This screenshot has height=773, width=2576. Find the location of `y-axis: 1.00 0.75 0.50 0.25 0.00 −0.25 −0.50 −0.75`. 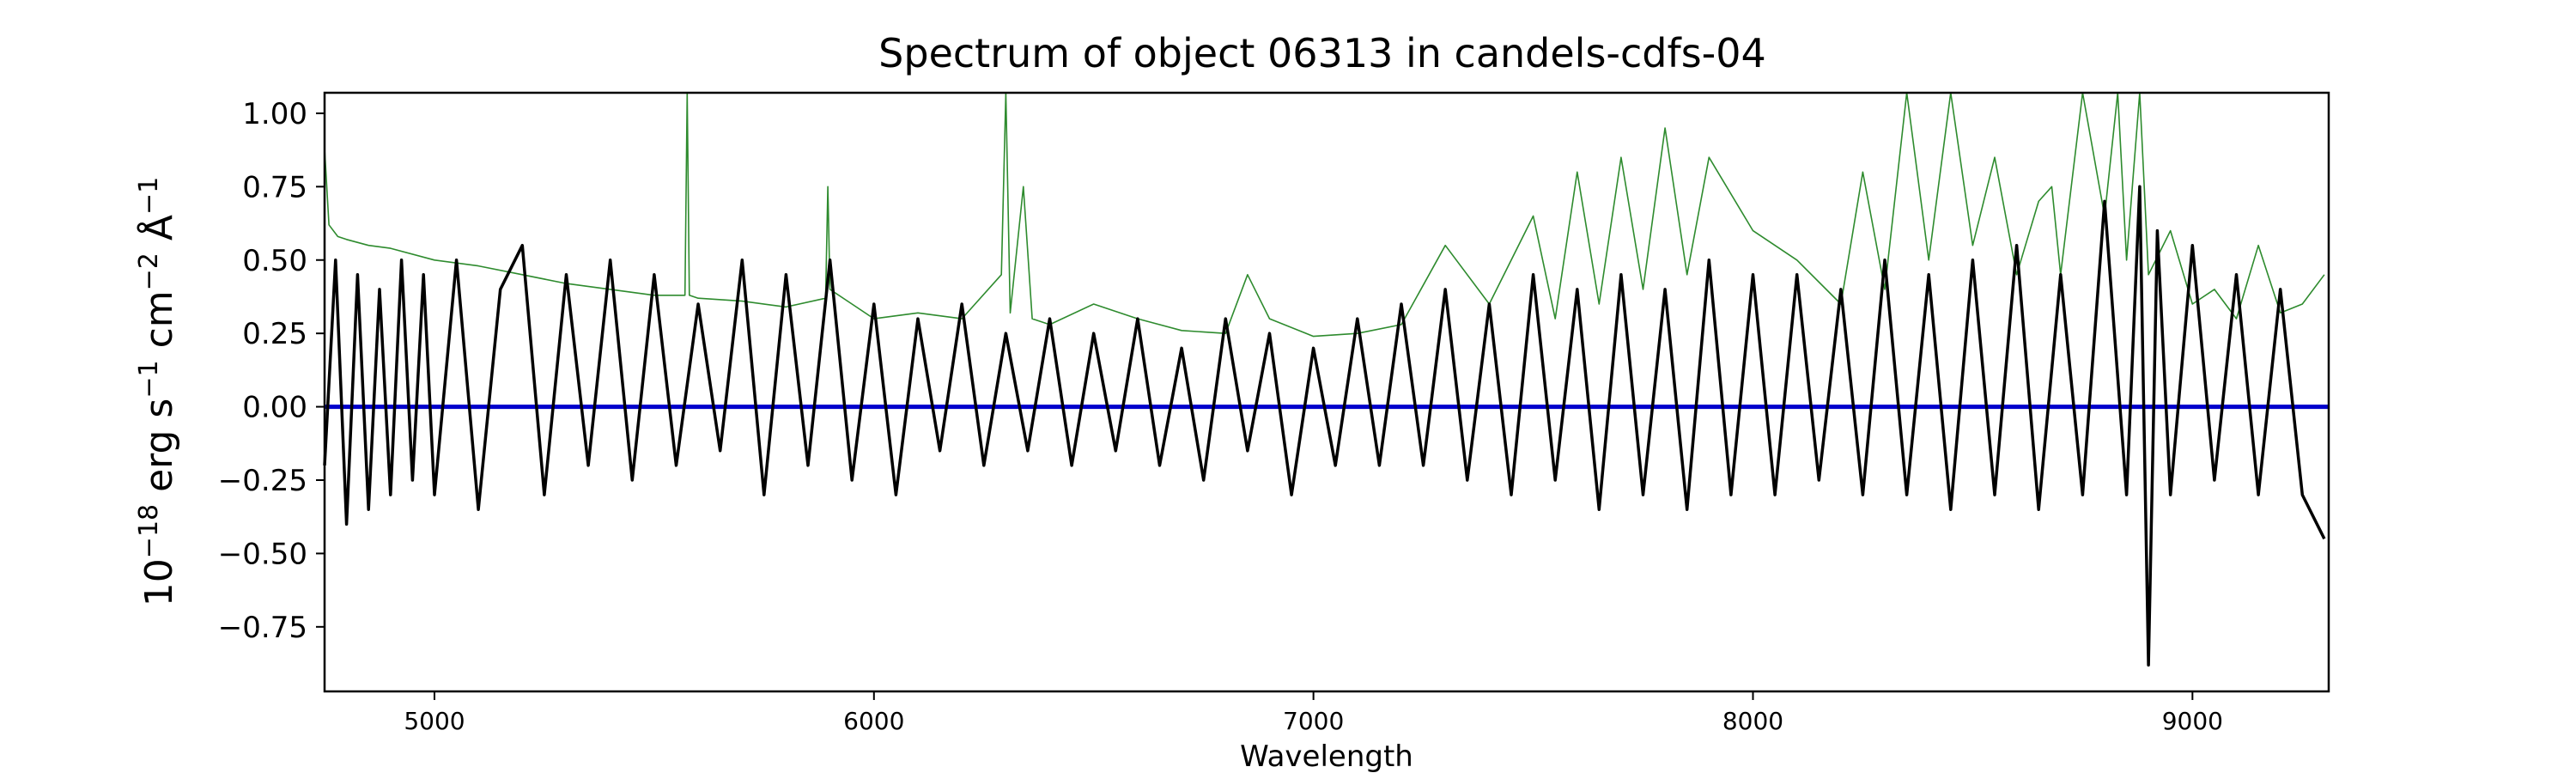

y-axis: 1.00 0.75 0.50 0.25 0.00 −0.25 −0.50 −0.75 is located at coordinates (271, 371).